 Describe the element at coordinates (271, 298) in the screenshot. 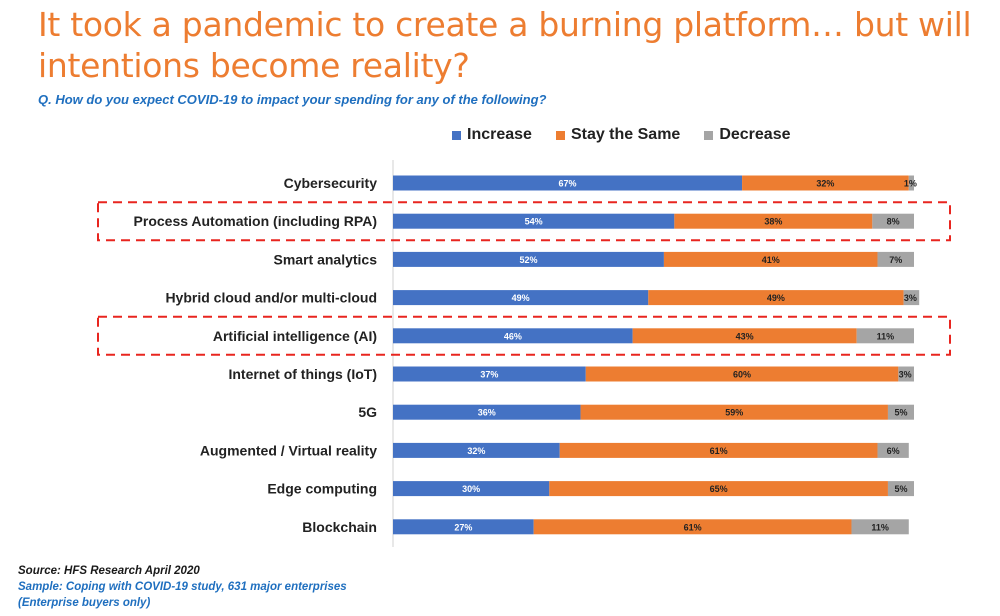

I see `category-label-hybrid-cloud-and-or-multi-cloud: Hybrid cloud and/or multi-cloud` at that location.